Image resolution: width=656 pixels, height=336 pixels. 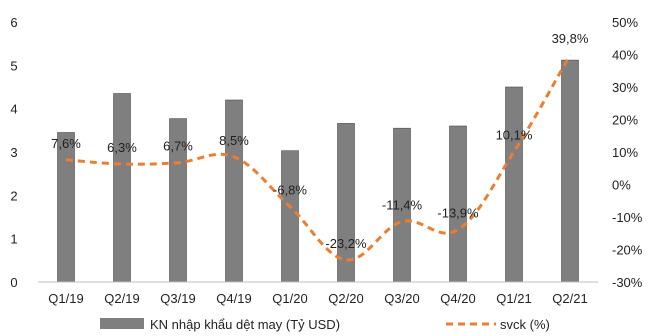 What do you see at coordinates (627, 282) in the screenshot?
I see `y-right-tick-label: -30%` at bounding box center [627, 282].